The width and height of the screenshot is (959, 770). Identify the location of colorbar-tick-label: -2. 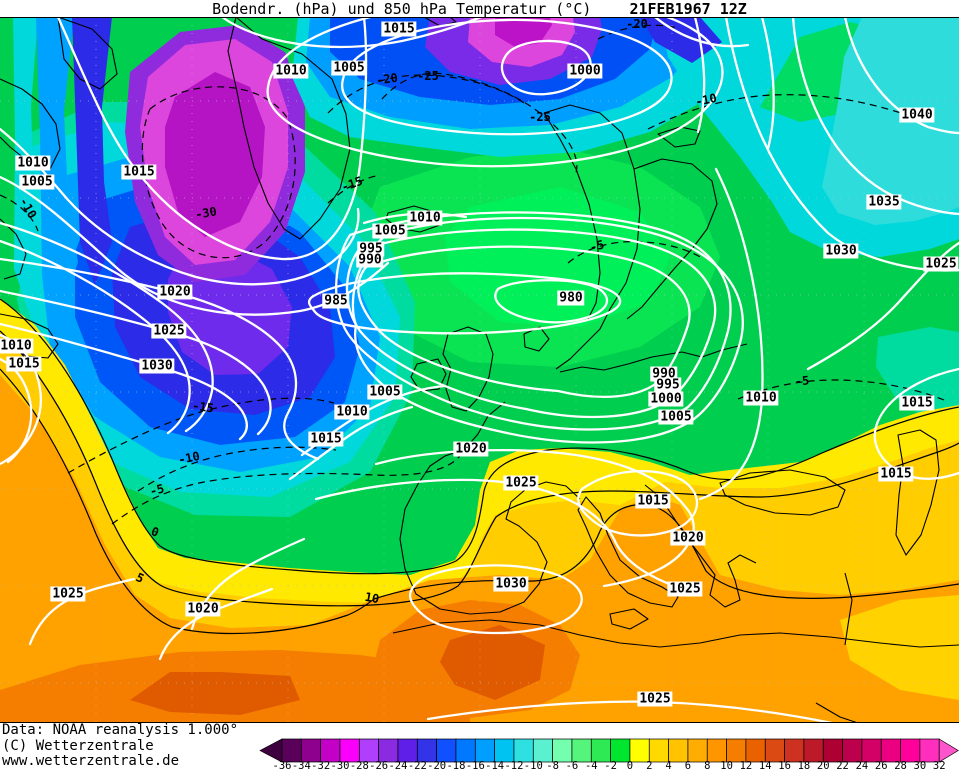
(610, 765).